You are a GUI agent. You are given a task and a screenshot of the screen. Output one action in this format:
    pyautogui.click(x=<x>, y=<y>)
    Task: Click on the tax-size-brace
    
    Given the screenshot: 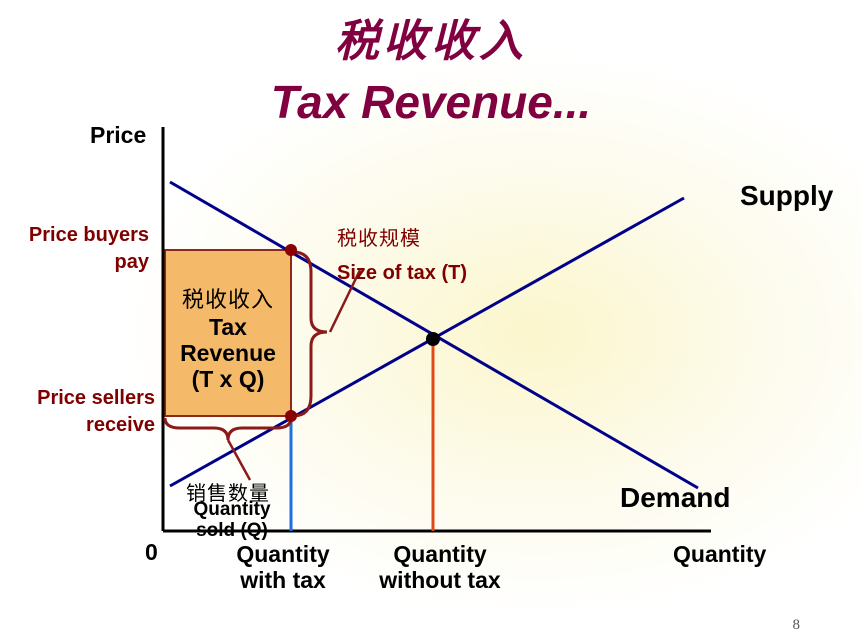 What is the action you would take?
    pyautogui.click(x=310, y=334)
    